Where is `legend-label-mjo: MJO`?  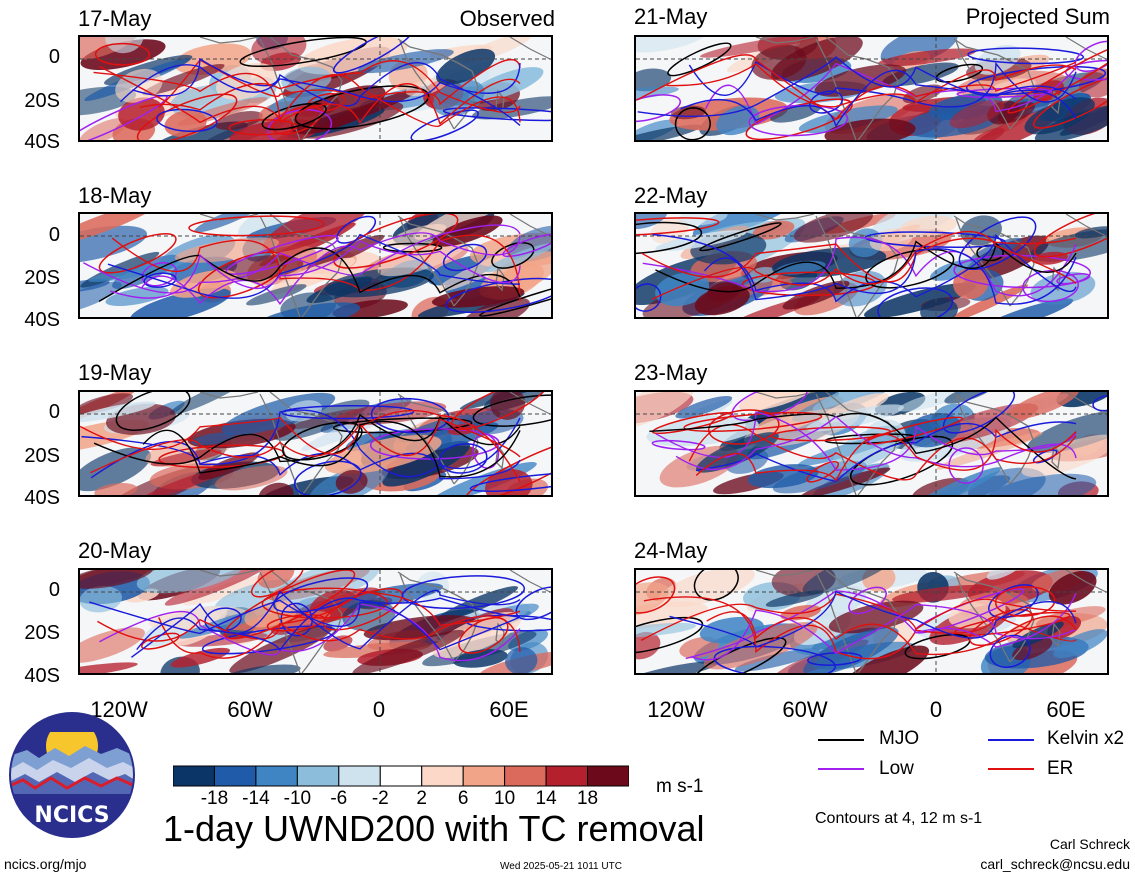
legend-label-mjo: MJO is located at coordinates (899, 738).